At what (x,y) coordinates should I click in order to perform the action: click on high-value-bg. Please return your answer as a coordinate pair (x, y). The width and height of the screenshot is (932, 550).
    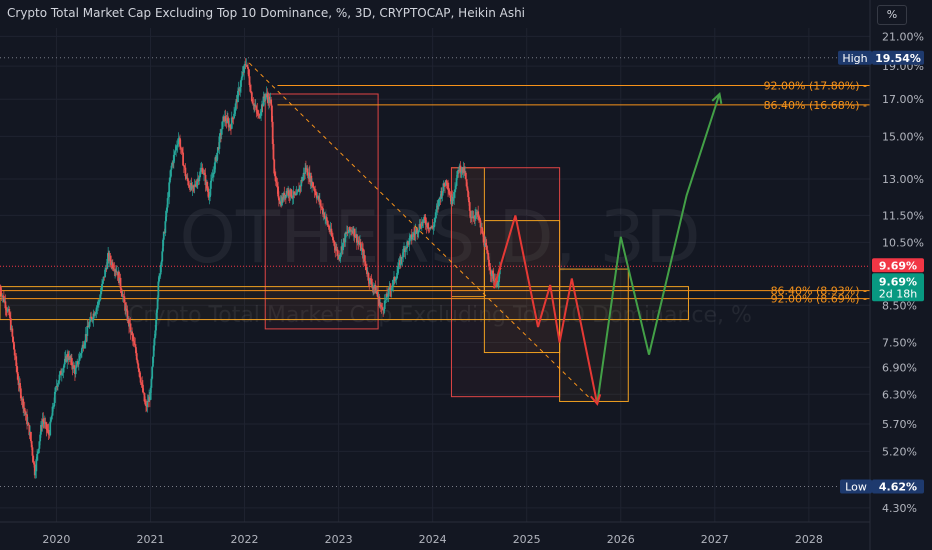
    Looking at the image, I should click on (898, 57).